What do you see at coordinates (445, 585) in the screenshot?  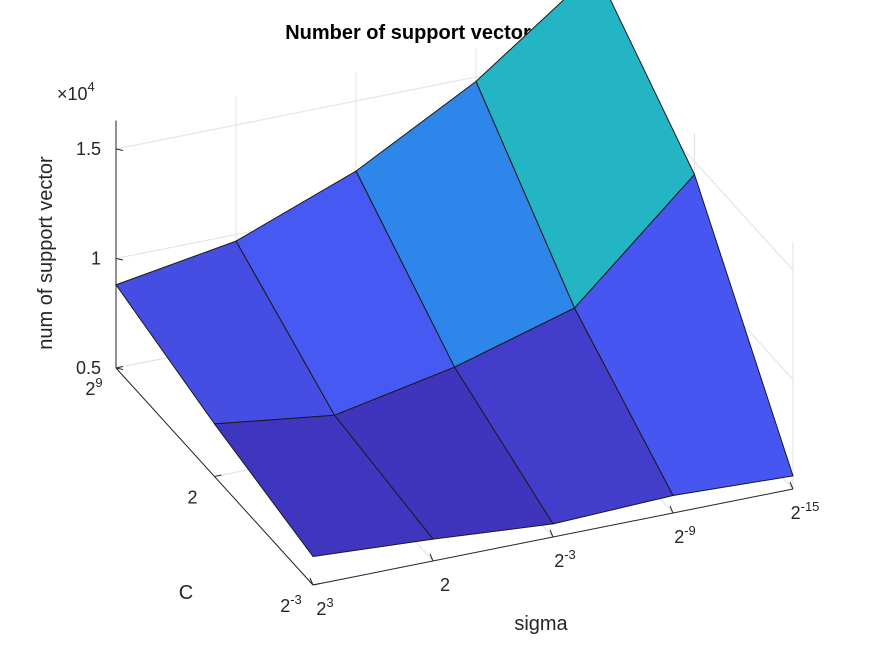 I see `x-tick-label: 2` at bounding box center [445, 585].